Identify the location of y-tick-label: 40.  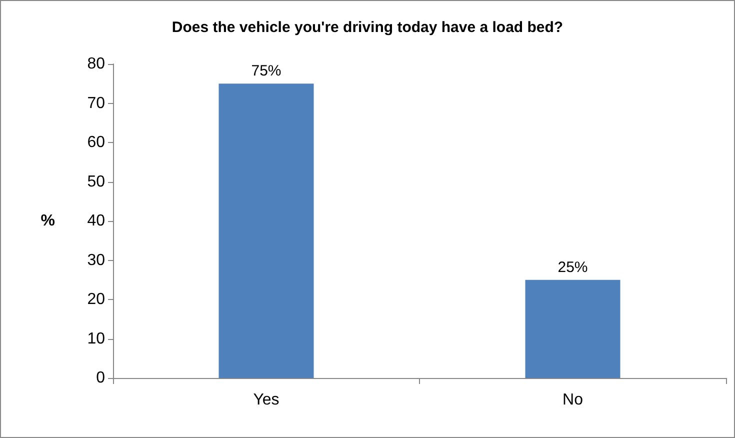
(96, 221).